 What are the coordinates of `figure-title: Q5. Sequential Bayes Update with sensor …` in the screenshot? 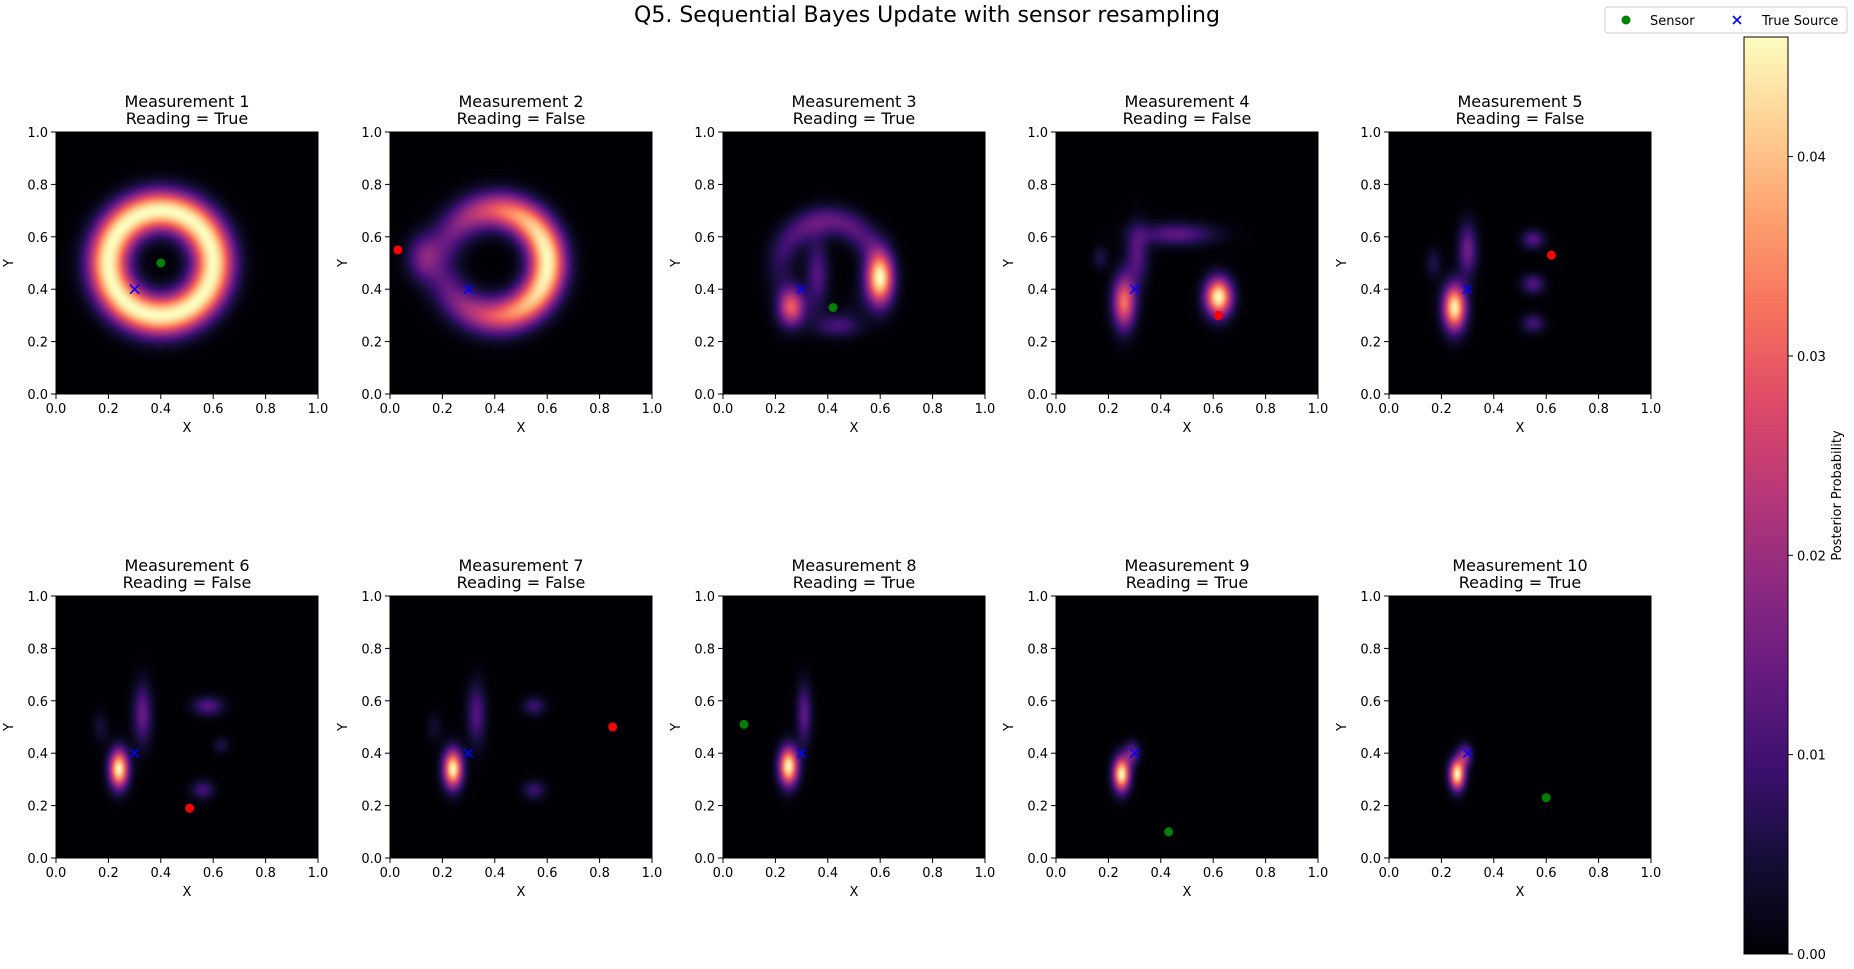 It's located at (927, 15).